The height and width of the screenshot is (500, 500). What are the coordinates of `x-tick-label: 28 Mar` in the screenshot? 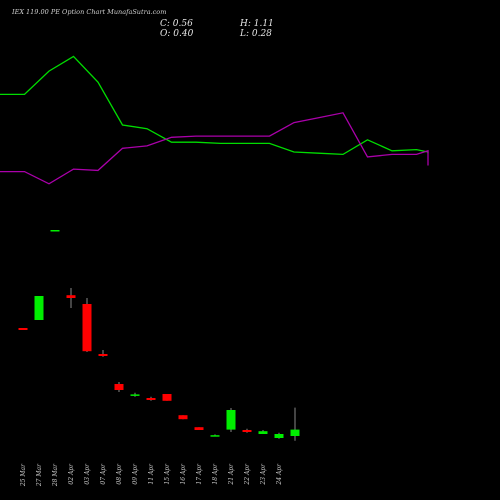 It's located at (55, 475).